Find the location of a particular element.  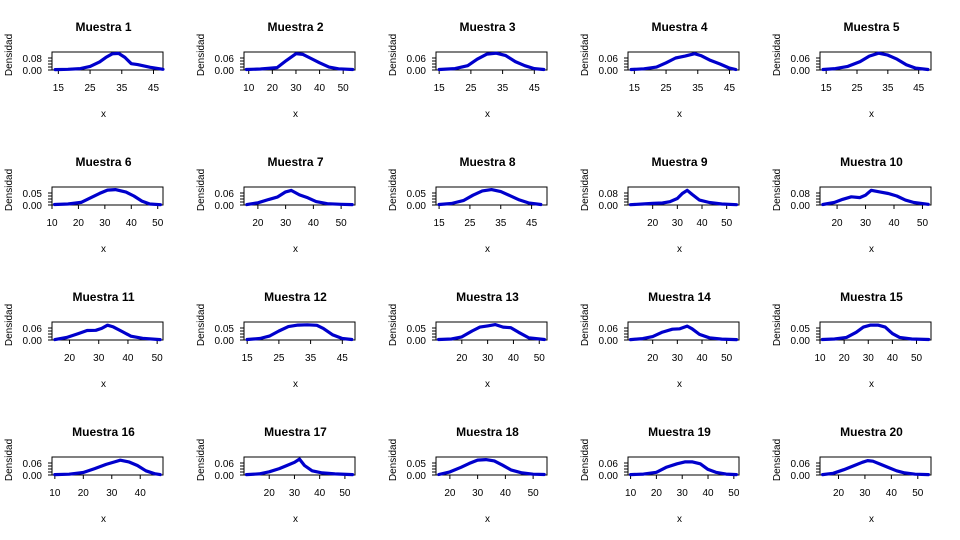

panel-title: Muestra 1 is located at coordinates (103, 27).